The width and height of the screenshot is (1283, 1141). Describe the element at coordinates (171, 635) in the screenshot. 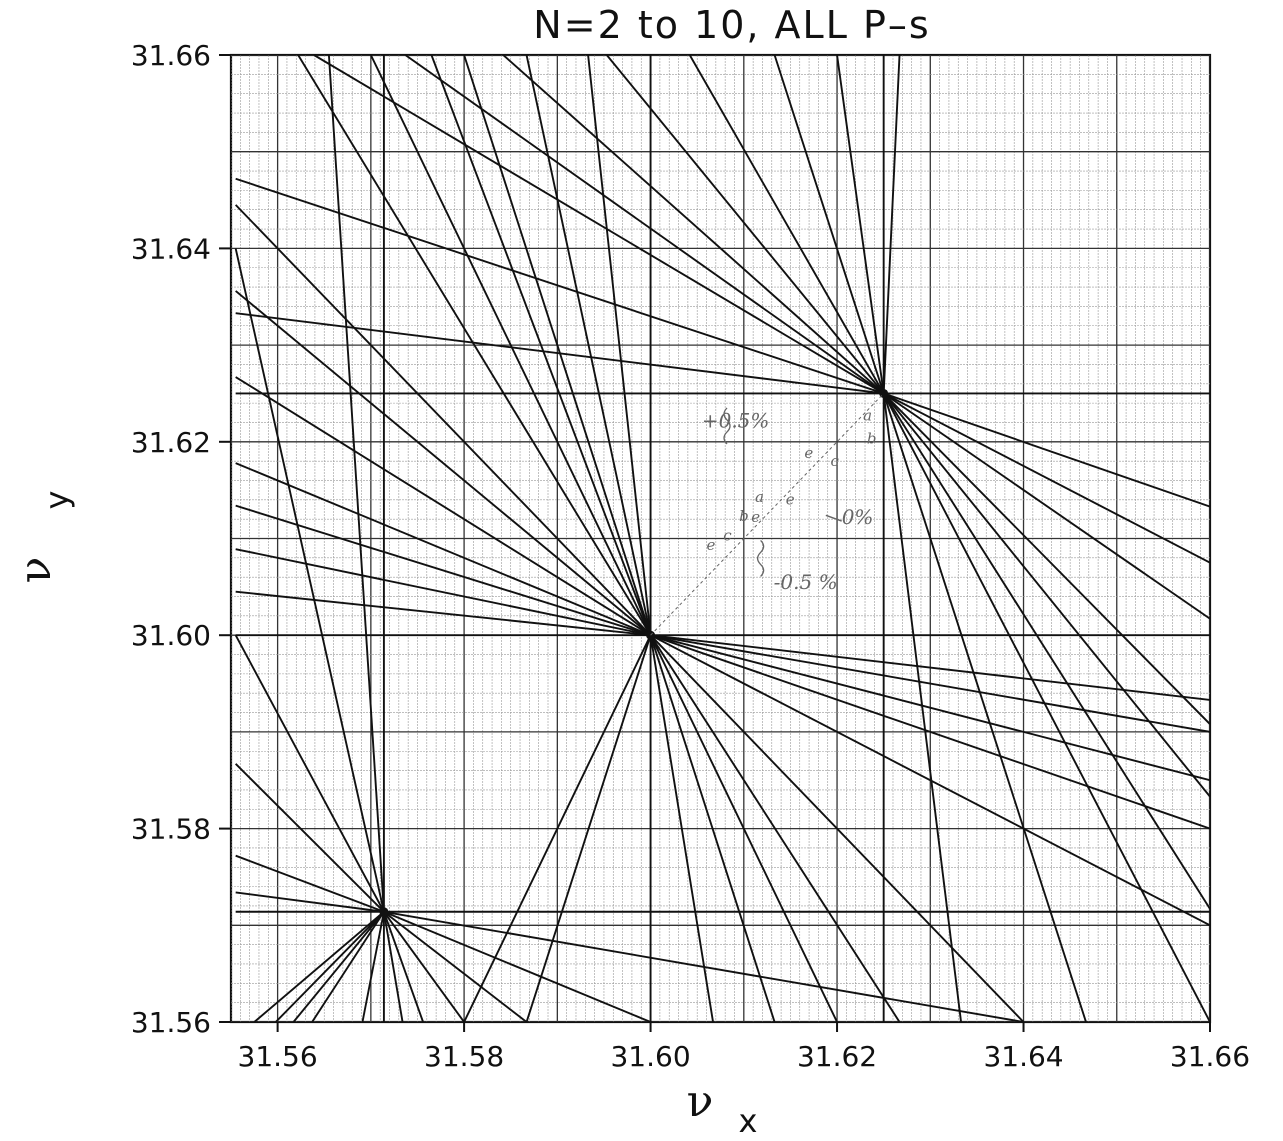

I see `y-tick-label: 31.60` at that location.